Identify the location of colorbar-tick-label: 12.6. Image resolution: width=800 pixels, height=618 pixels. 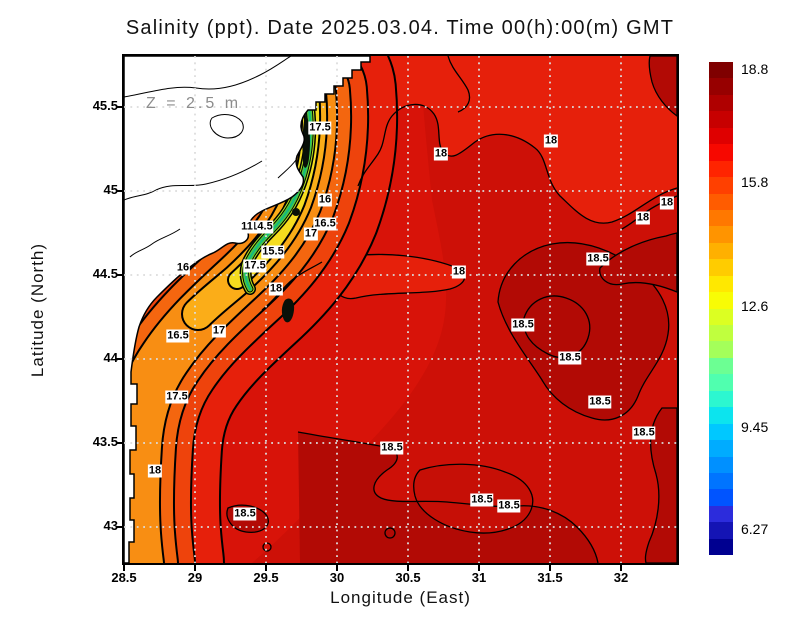
(755, 306).